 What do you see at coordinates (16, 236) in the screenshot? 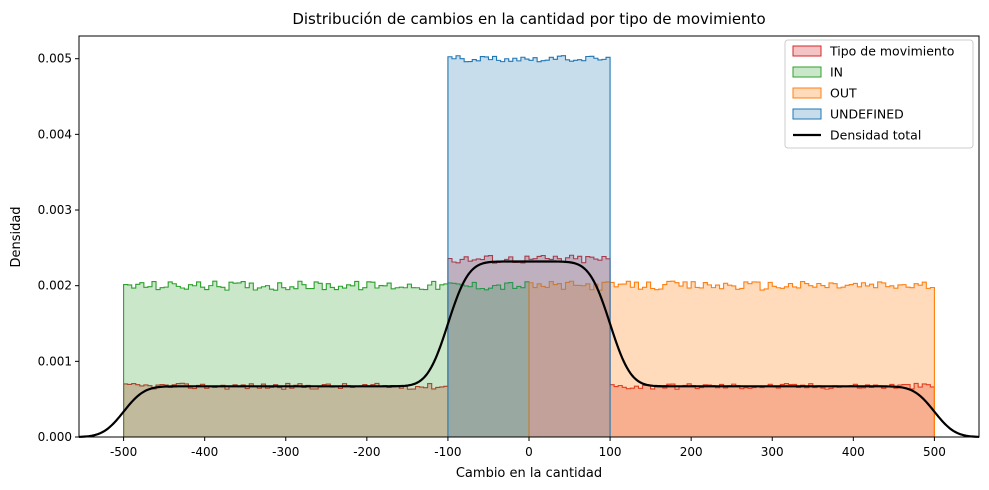
I see `y-axis-label: Densidad` at bounding box center [16, 236].